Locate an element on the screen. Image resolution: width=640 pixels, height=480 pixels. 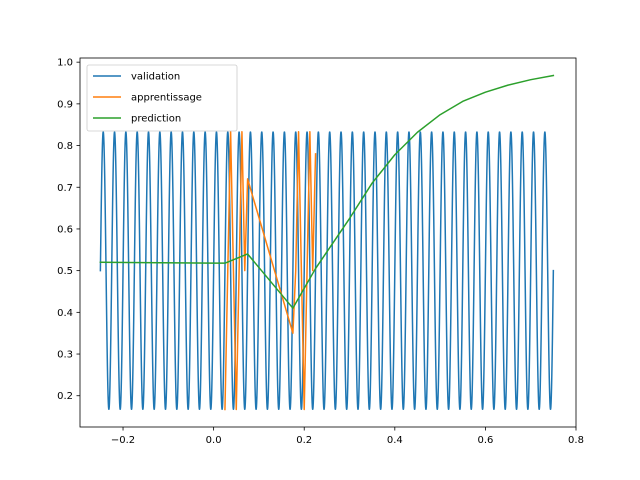
series-line-apprentissage is located at coordinates (270, 271).